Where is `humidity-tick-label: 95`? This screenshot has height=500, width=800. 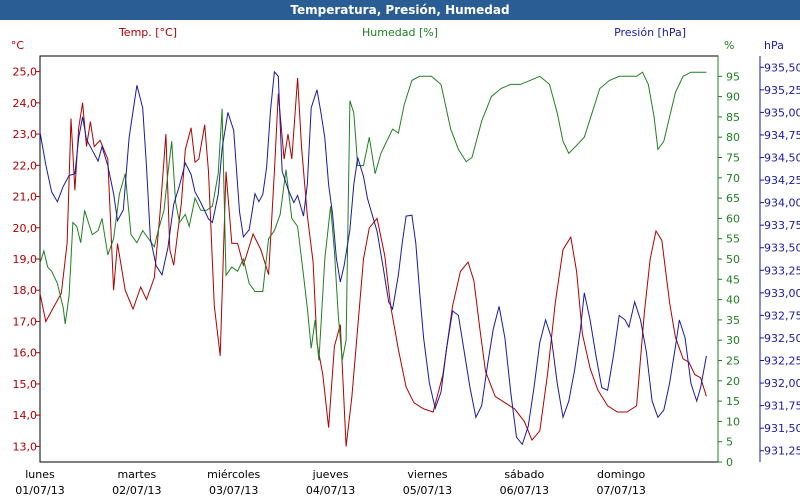 humidity-tick-label: 95 is located at coordinates (733, 76).